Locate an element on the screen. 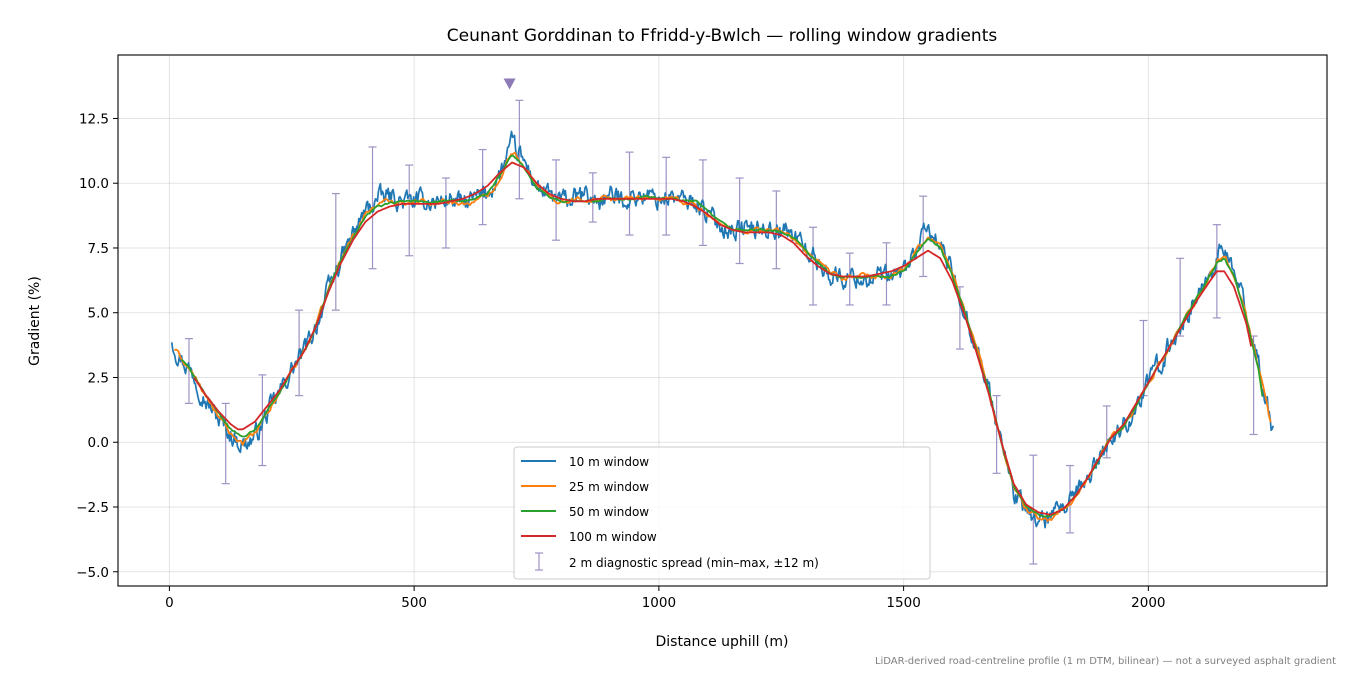  y-tick-label: 5.0 is located at coordinates (98, 314).